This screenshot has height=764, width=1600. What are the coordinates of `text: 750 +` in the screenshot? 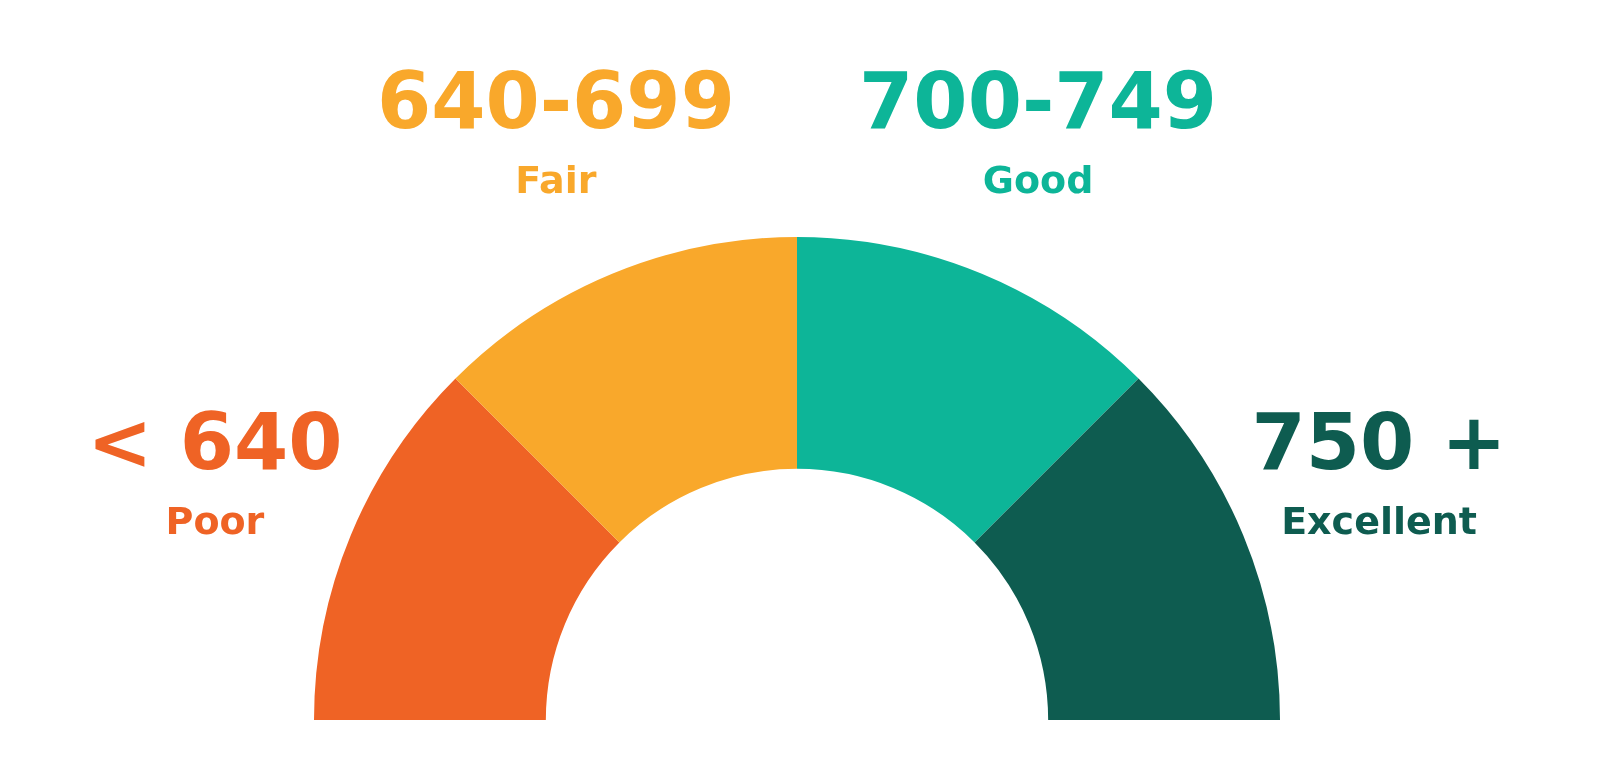 It's located at (1379, 442).